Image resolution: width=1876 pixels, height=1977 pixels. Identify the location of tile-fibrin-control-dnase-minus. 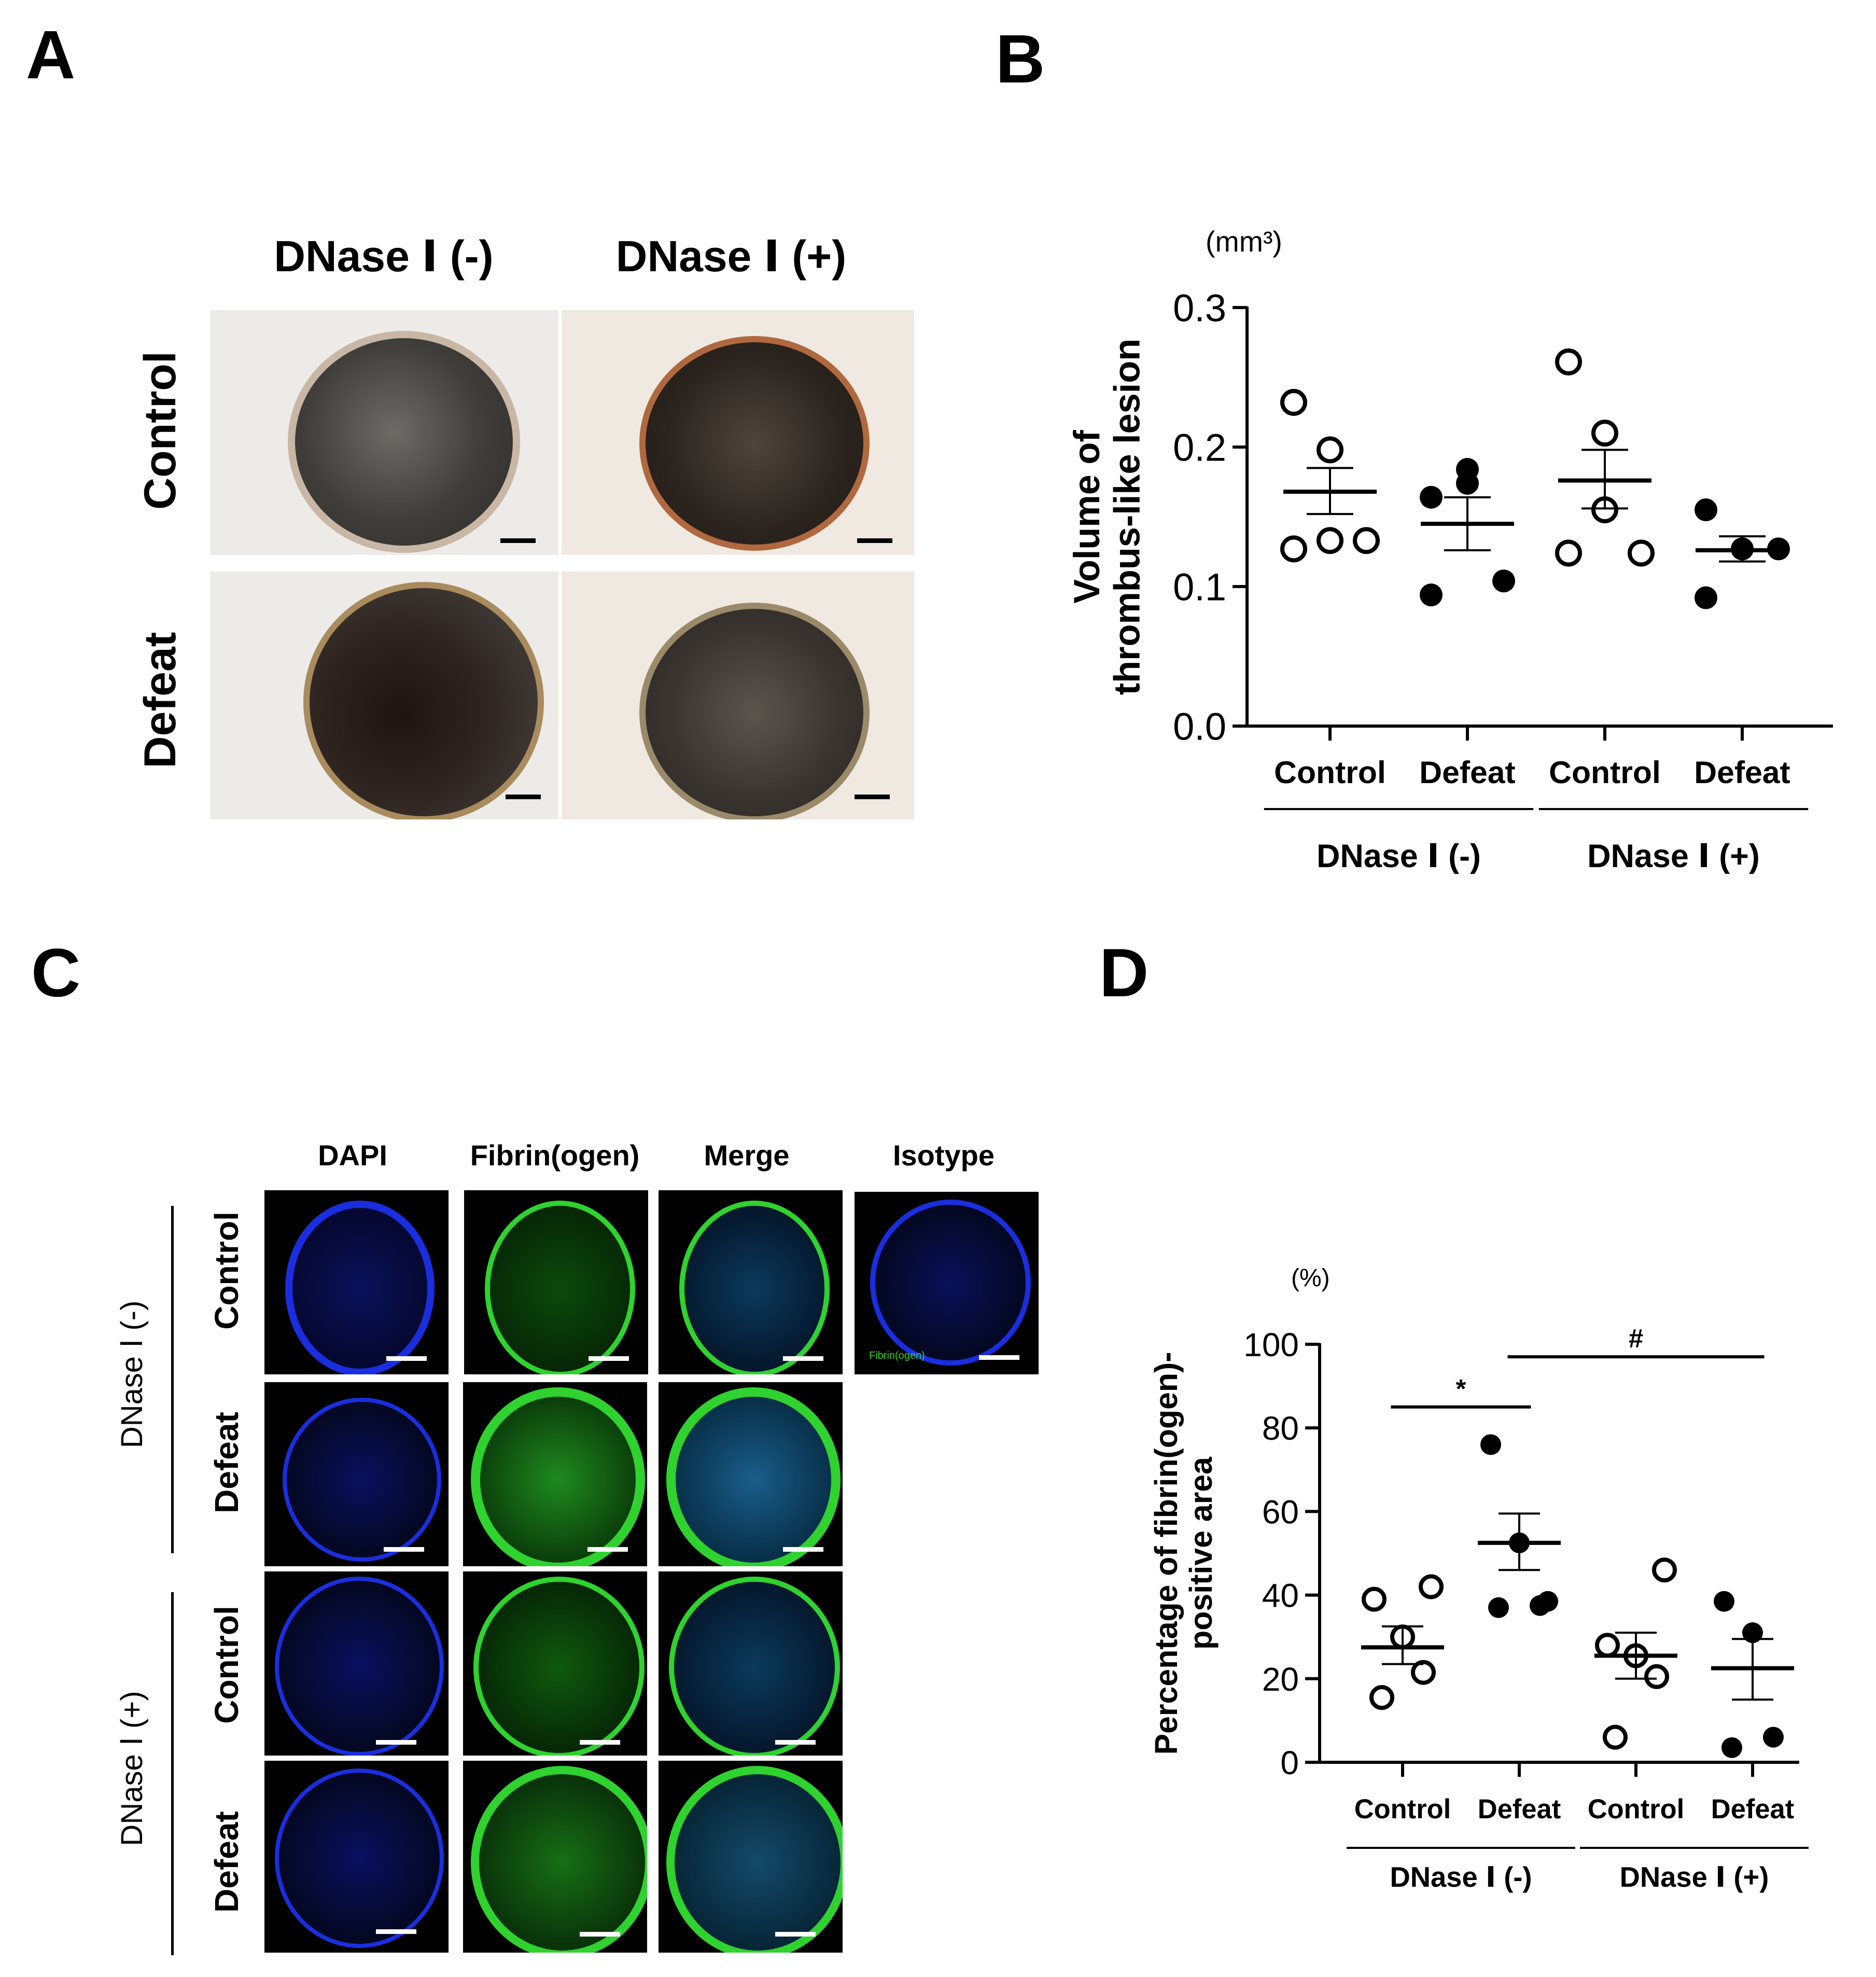
(556, 1282).